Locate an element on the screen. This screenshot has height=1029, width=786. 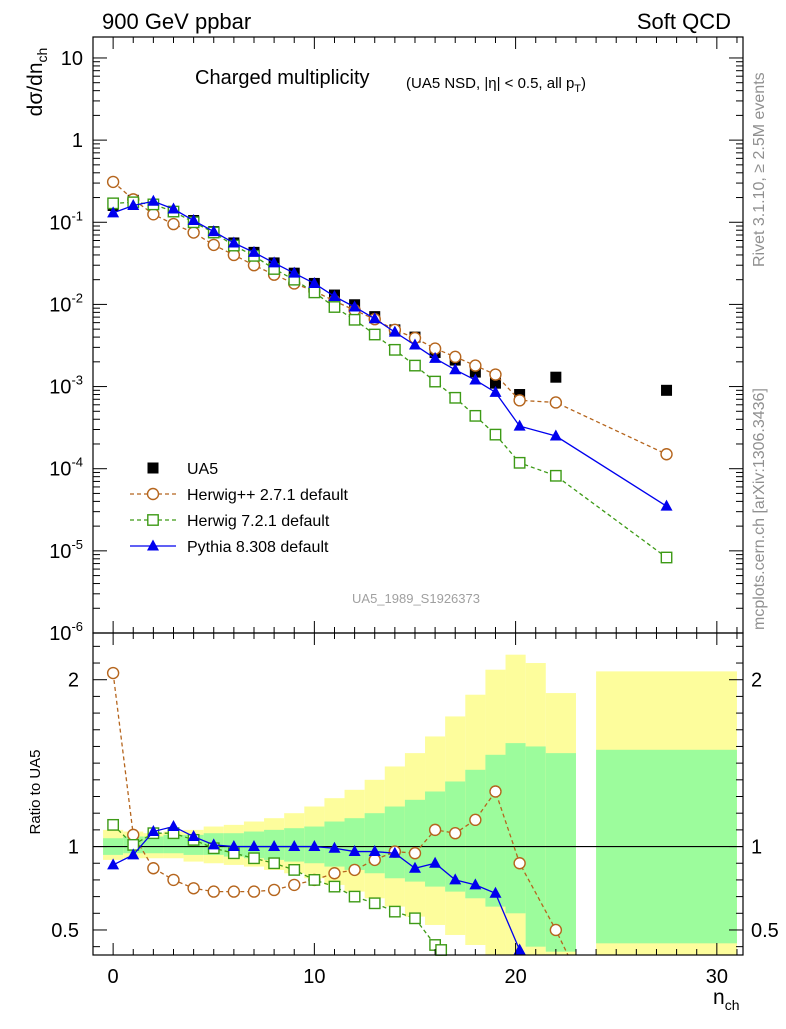
ratio-line is located at coordinates (317, 890).